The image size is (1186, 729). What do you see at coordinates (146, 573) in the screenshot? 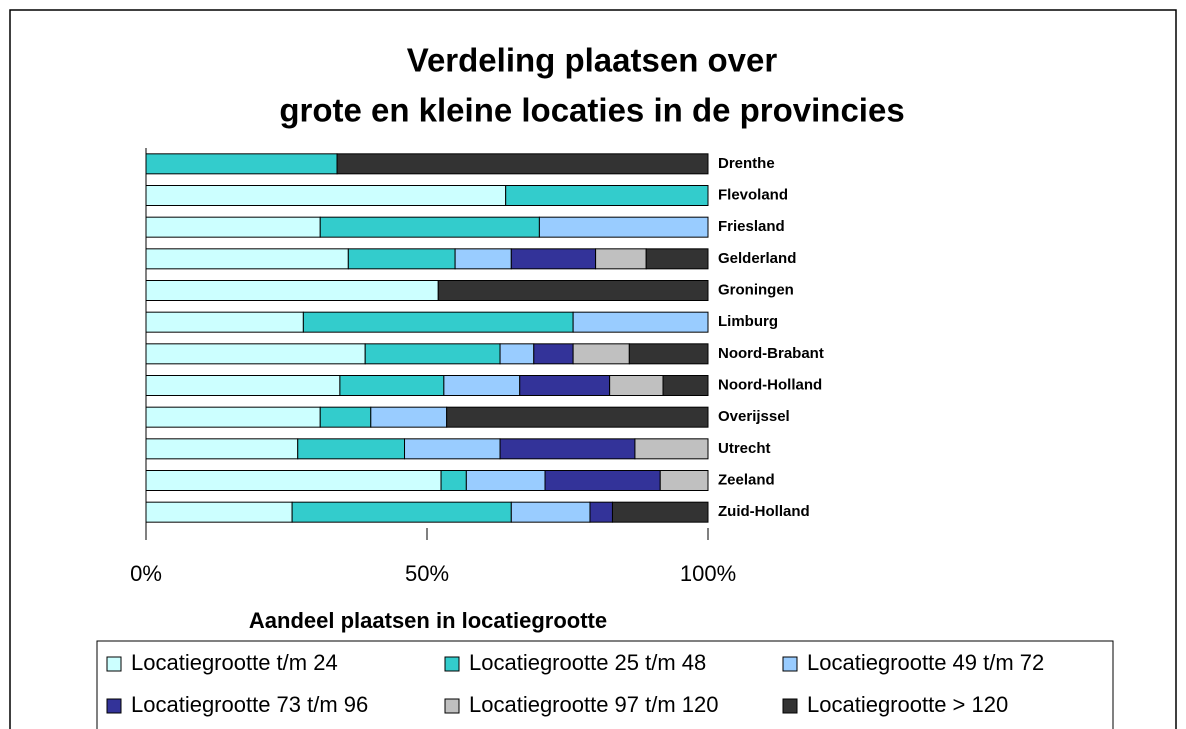
I see `x-tick-label: 0%` at bounding box center [146, 573].